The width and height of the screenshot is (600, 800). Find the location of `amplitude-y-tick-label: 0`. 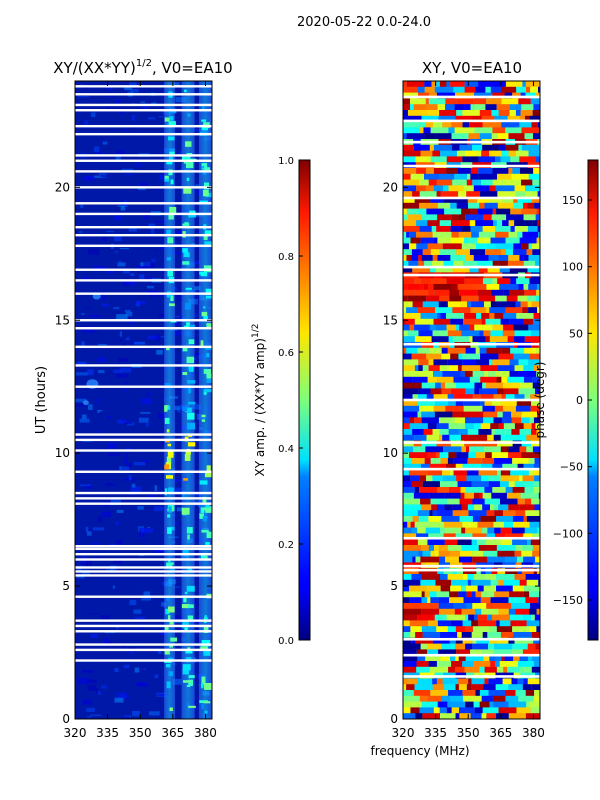

amplitude-y-tick-label: 0 is located at coordinates (66, 719).